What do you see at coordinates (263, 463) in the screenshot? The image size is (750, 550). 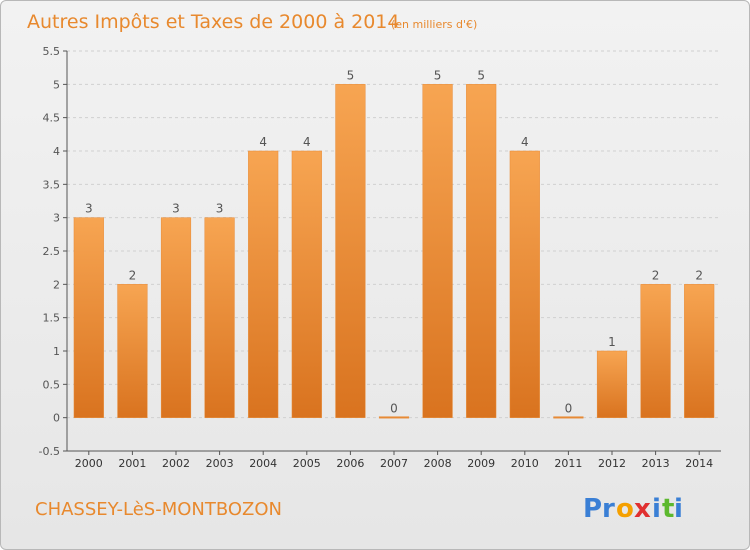 I see `x-tick-label: 2004` at bounding box center [263, 463].